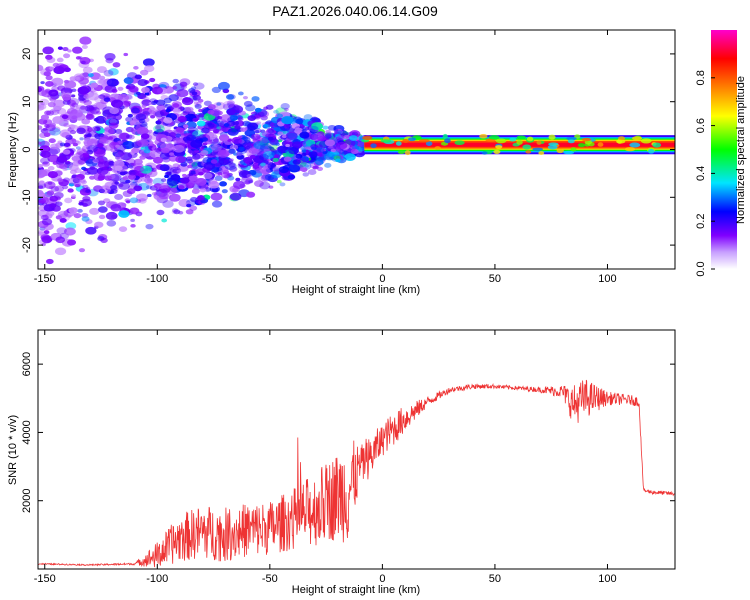  Describe the element at coordinates (495, 279) in the screenshot. I see `spectrogram-xtick-label: 50` at that location.